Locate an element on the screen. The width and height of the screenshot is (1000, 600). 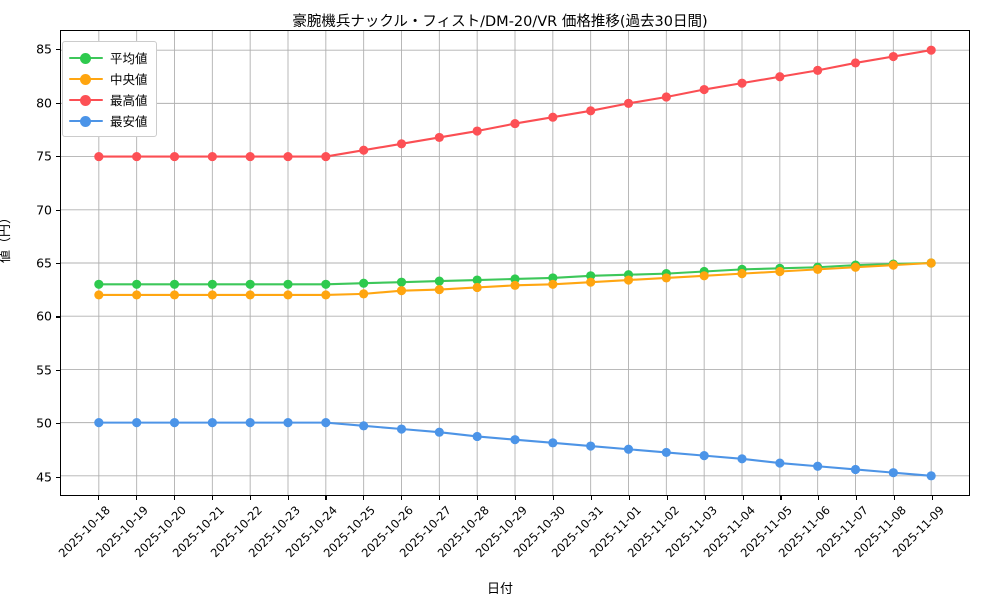
legend-swatch-mean-icon is located at coordinates (86, 58).